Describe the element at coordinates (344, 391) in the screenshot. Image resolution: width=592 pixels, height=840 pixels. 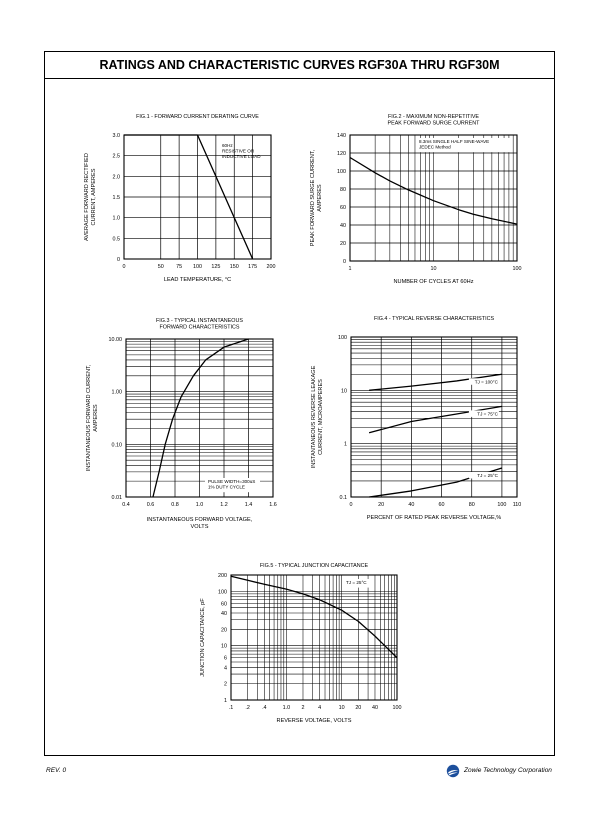
I see `fig4-y-tick-label: 10` at that location.